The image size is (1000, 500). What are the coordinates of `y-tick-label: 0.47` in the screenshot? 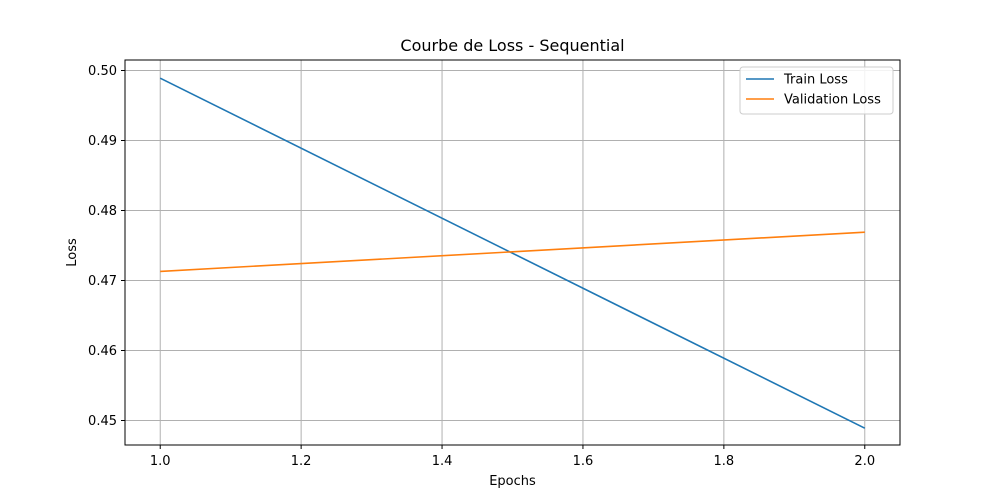 It's located at (102, 281).